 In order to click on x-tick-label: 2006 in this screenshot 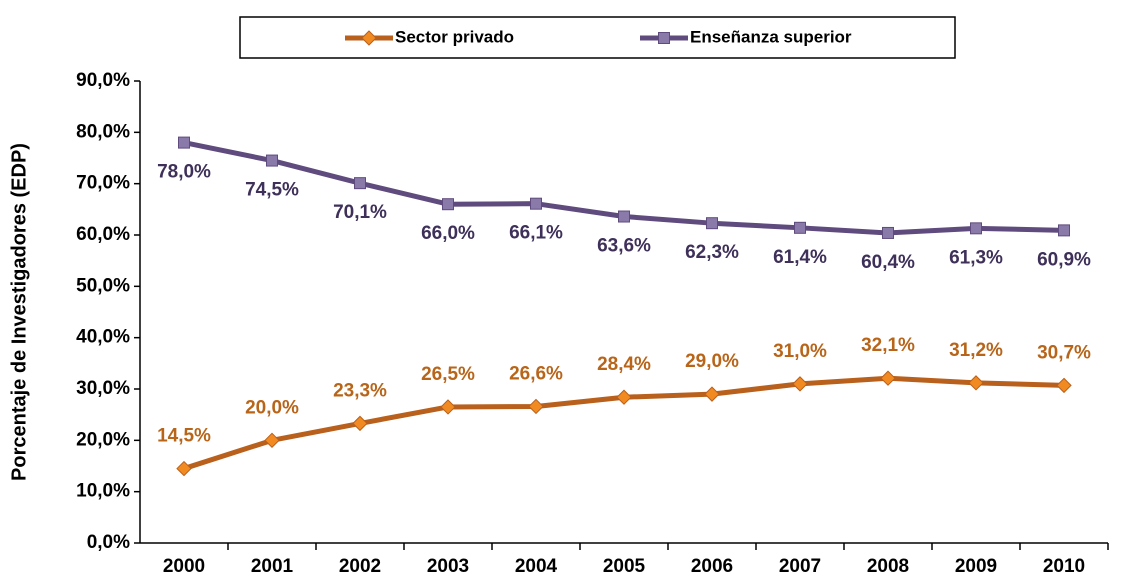, I will do `click(712, 566)`.